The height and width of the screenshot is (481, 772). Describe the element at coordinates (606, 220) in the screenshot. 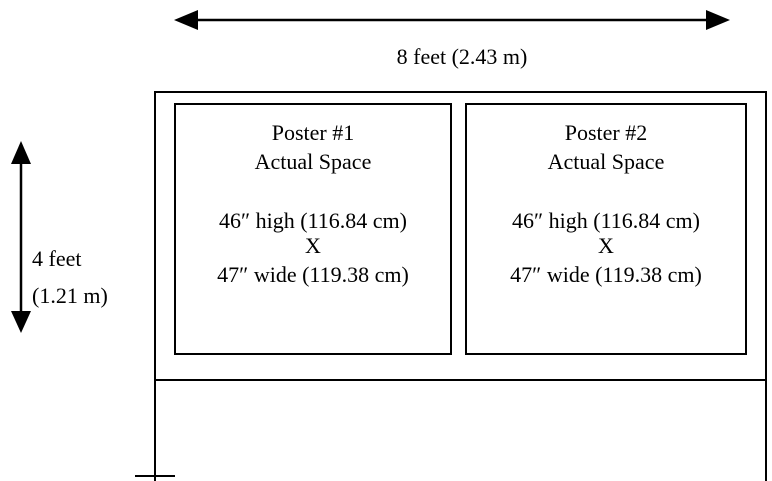

I see `poster-2-height: 46″ high (116.84 cm)` at that location.